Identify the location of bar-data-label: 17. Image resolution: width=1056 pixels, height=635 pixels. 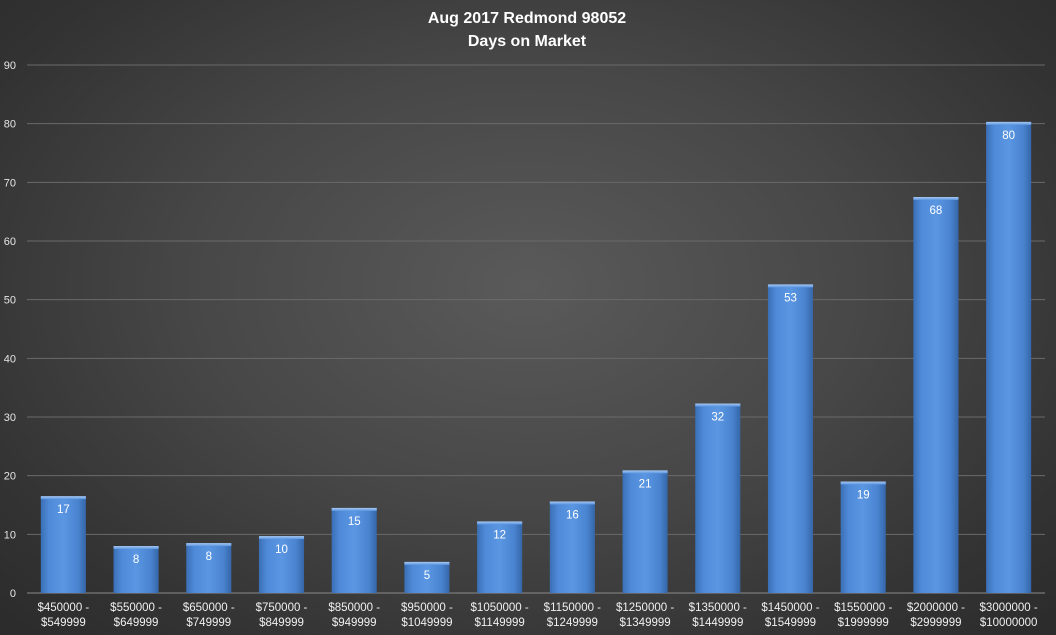
(63, 510).